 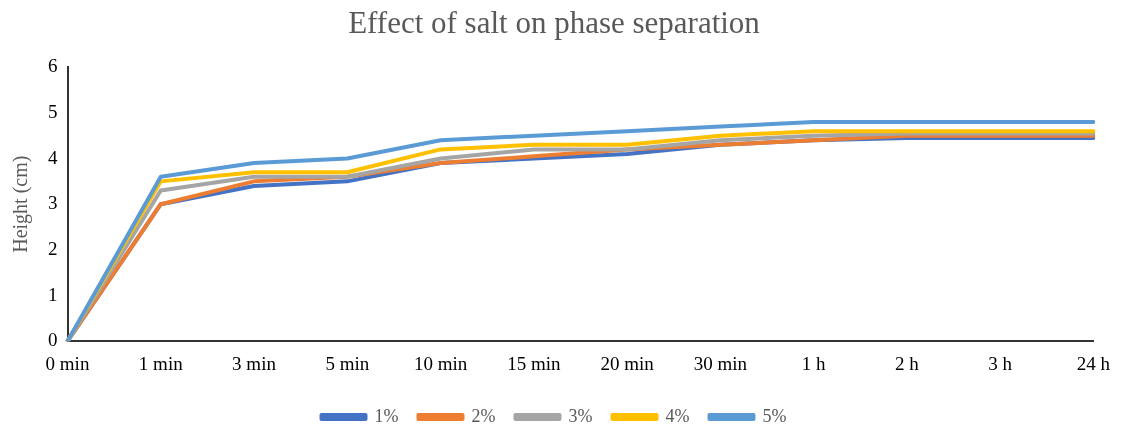 What do you see at coordinates (53, 340) in the screenshot?
I see `y-tick-label: 0` at bounding box center [53, 340].